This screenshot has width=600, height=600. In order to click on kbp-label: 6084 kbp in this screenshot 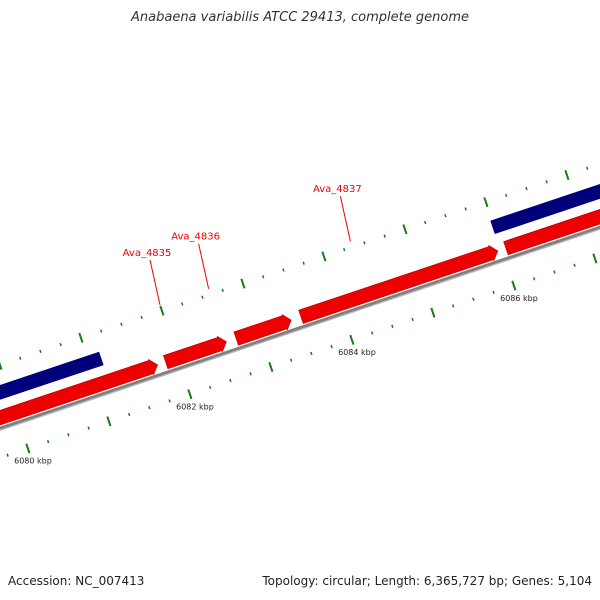, I will do `click(357, 352)`.